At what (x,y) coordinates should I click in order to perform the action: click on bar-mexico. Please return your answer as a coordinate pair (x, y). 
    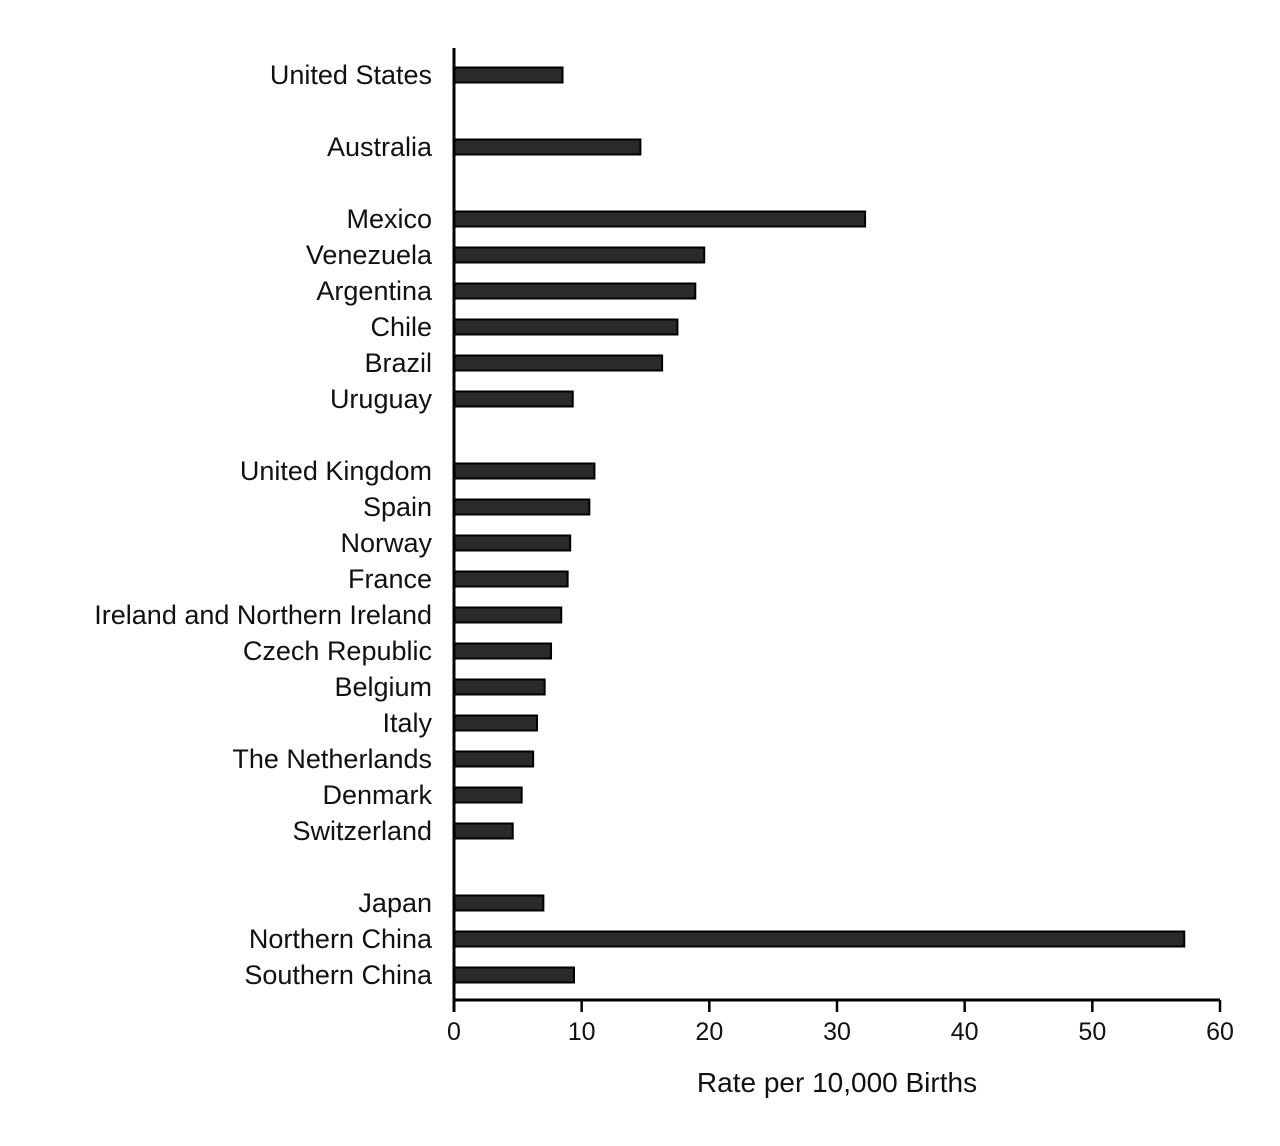
    Looking at the image, I should click on (660, 219).